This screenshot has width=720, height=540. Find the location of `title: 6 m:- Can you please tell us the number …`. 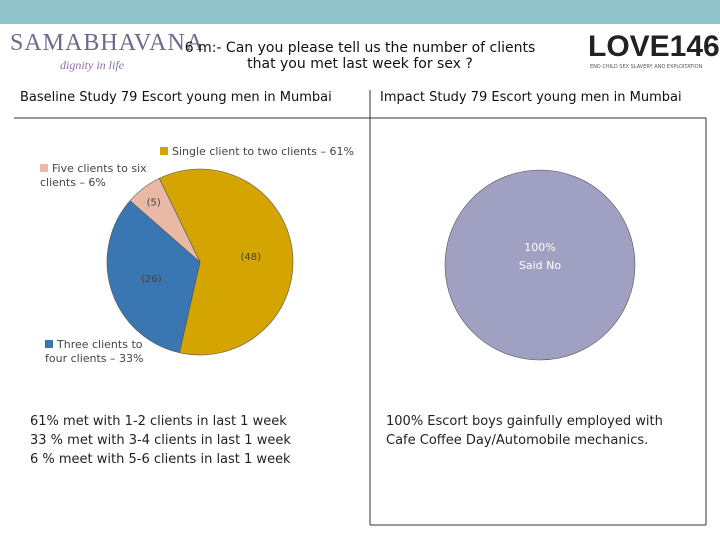

title: 6 m:- Can you please tell us the number … is located at coordinates (360, 56).